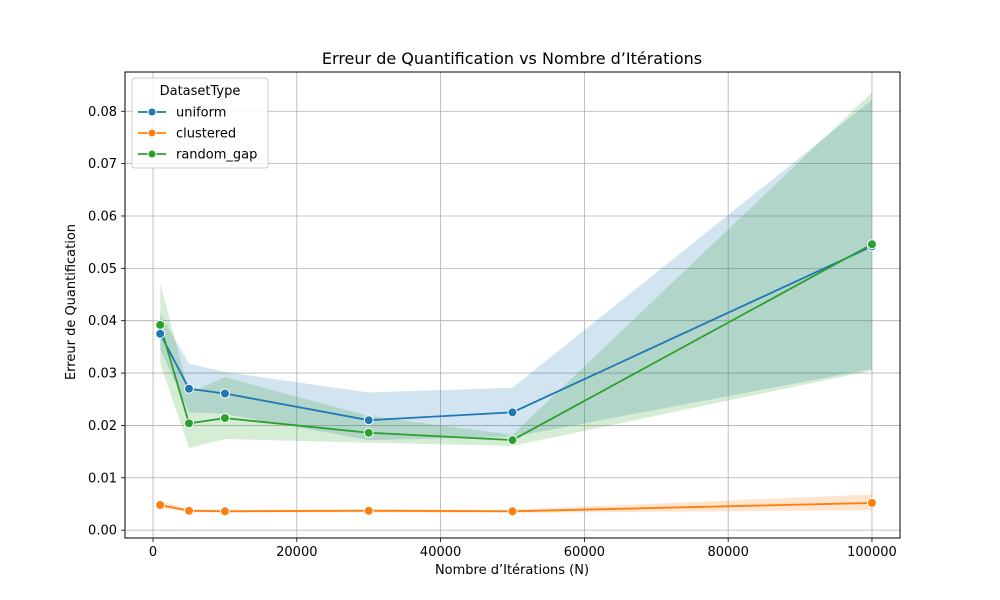 The width and height of the screenshot is (1000, 600). What do you see at coordinates (102, 321) in the screenshot?
I see `y-tick-label: 0.04` at bounding box center [102, 321].